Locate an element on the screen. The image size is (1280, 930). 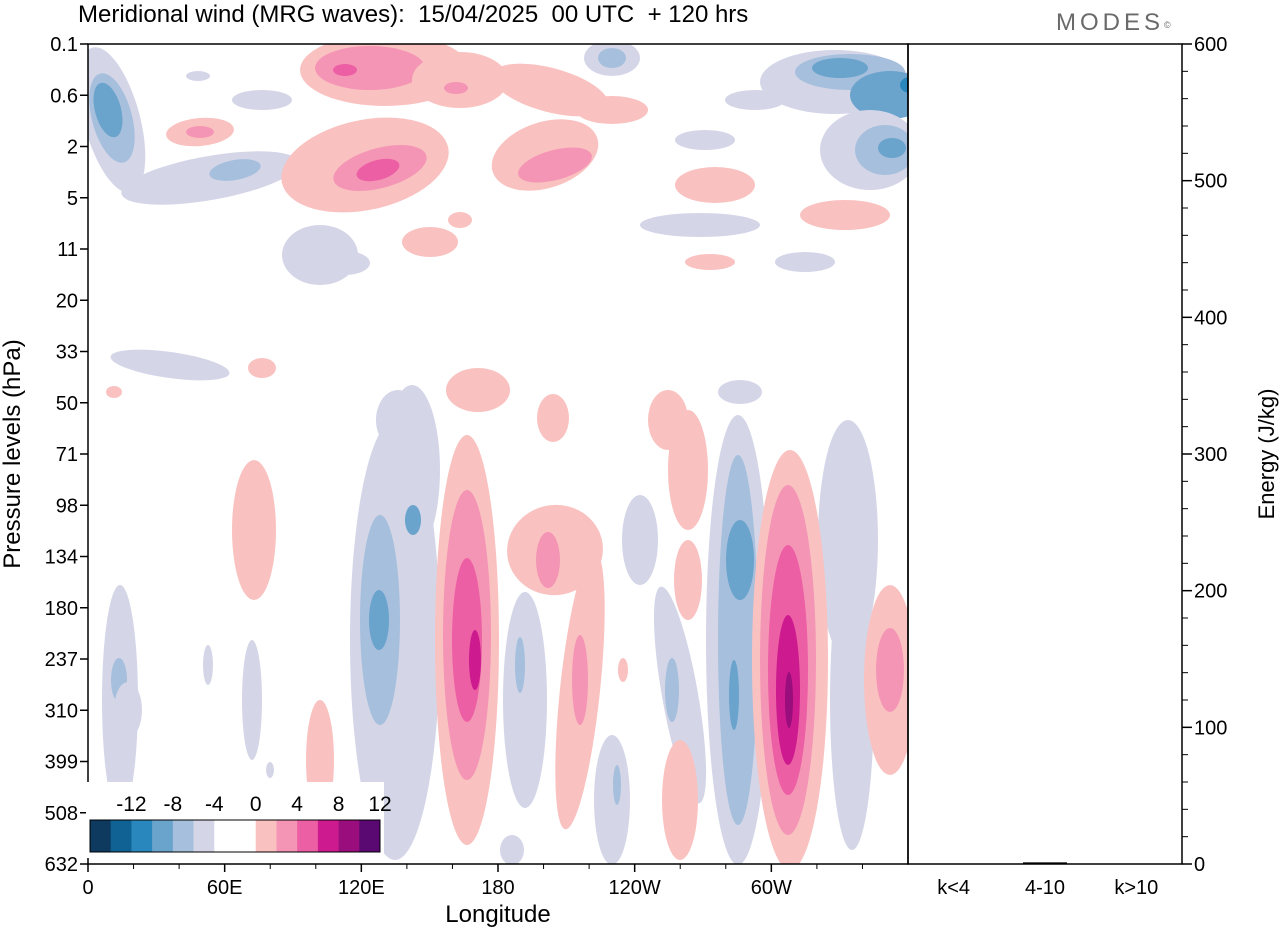
y-tick-label: 0.1 is located at coordinates (64, 45).